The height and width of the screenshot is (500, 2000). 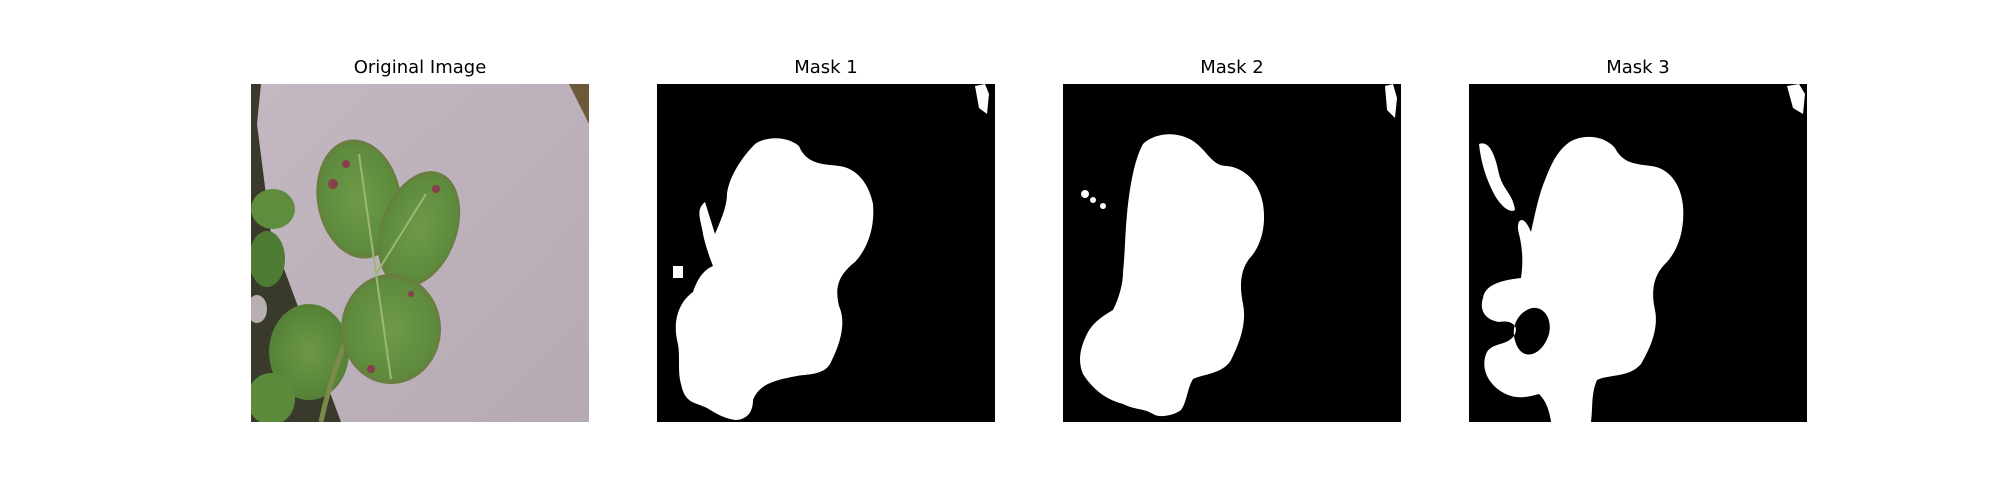 I want to click on strawberry-leaf-photo, so click(x=420, y=253).